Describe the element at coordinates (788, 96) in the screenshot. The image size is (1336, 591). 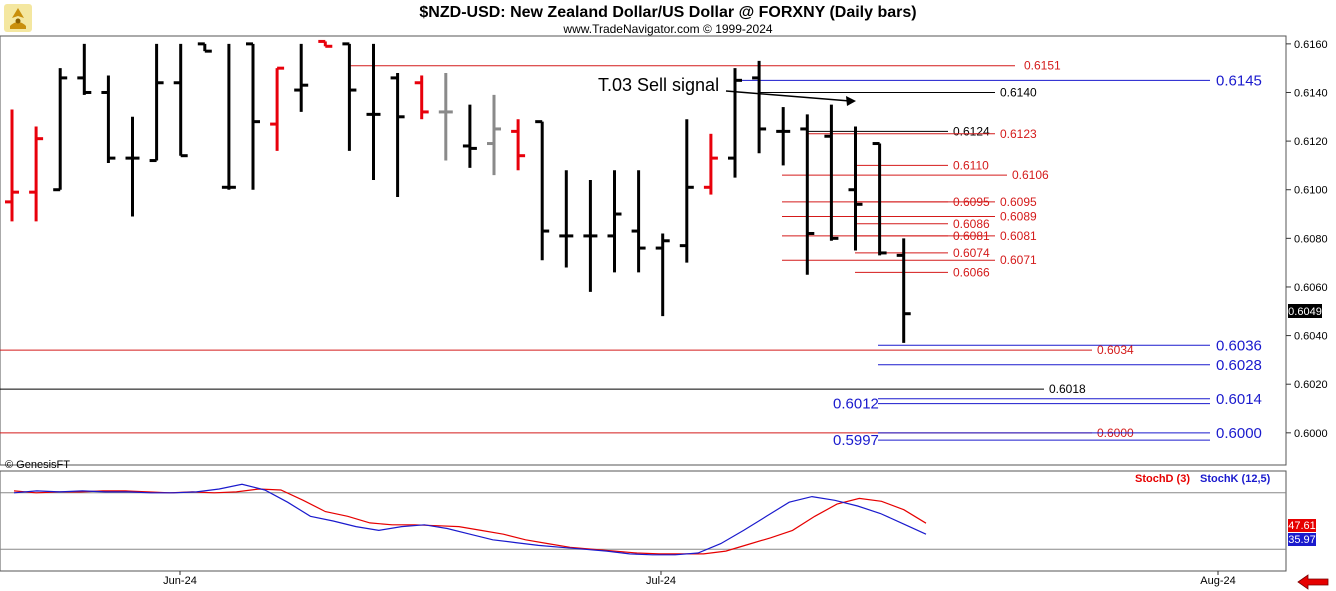
I see `annotation-arrow-line` at that location.